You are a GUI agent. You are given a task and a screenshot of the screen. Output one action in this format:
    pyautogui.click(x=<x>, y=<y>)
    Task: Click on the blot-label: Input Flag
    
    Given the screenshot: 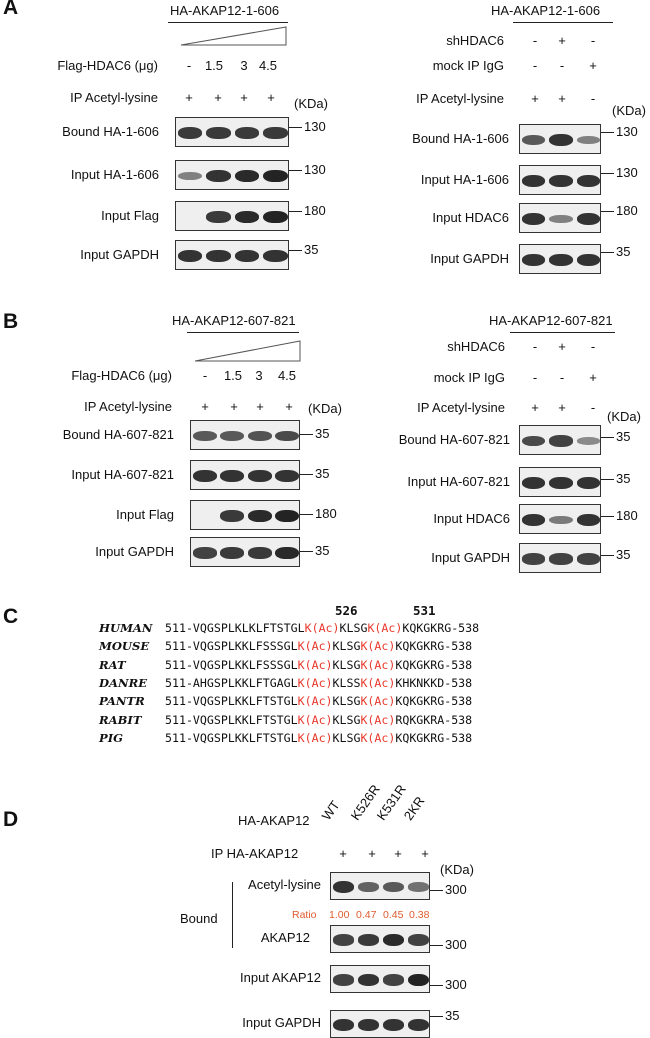 What is the action you would take?
    pyautogui.click(x=130, y=215)
    